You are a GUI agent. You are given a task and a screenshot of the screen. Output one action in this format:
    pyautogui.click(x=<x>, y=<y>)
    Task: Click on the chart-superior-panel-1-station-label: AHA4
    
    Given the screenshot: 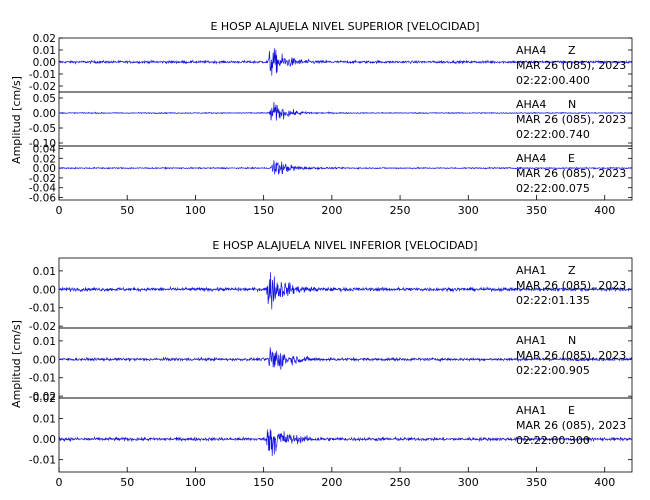 What is the action you would take?
    pyautogui.click(x=531, y=50)
    